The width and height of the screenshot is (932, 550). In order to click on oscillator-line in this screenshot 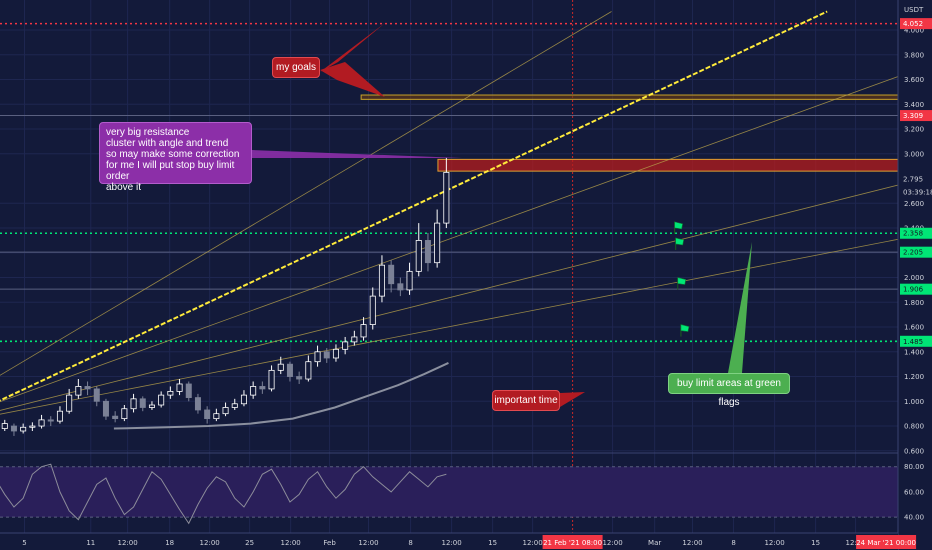, I will do `click(223, 494)`.